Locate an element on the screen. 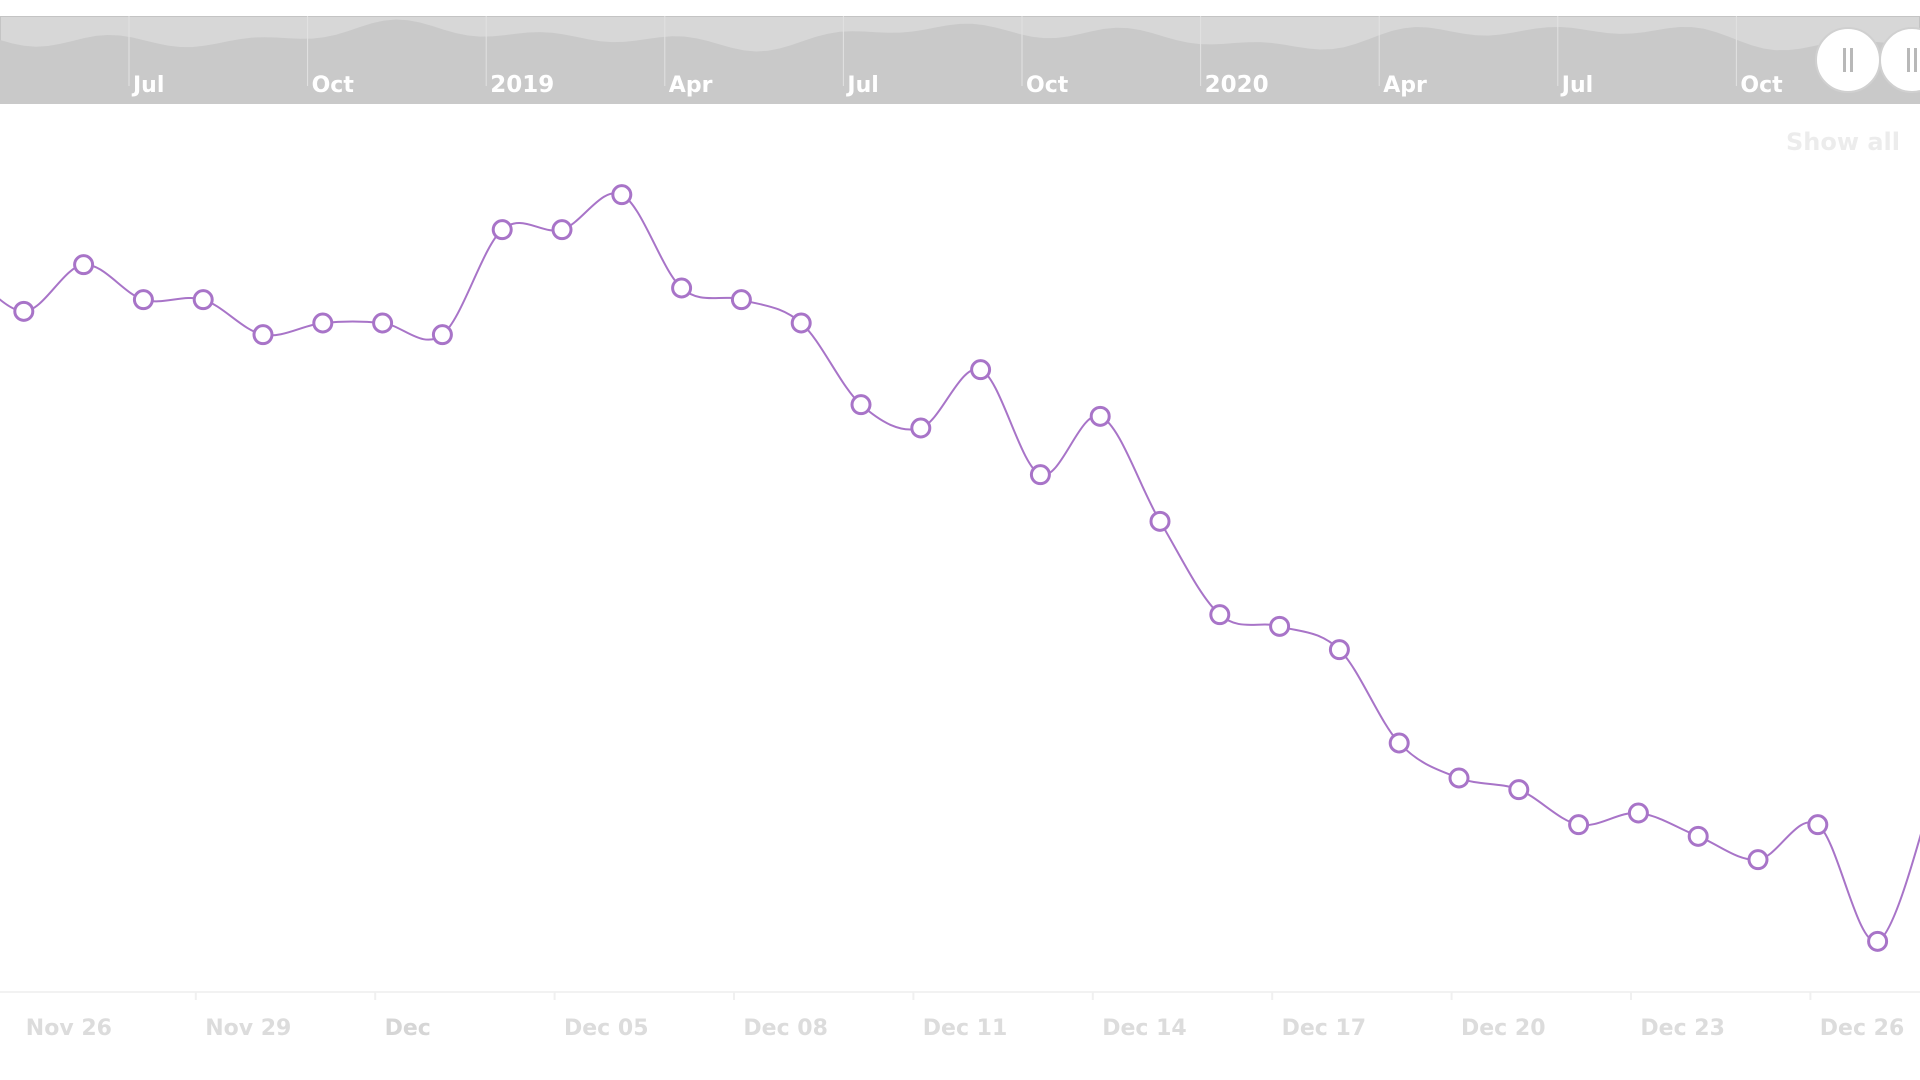 This screenshot has width=1920, height=1080. x-tick-label: Dec 14 is located at coordinates (1144, 1028).